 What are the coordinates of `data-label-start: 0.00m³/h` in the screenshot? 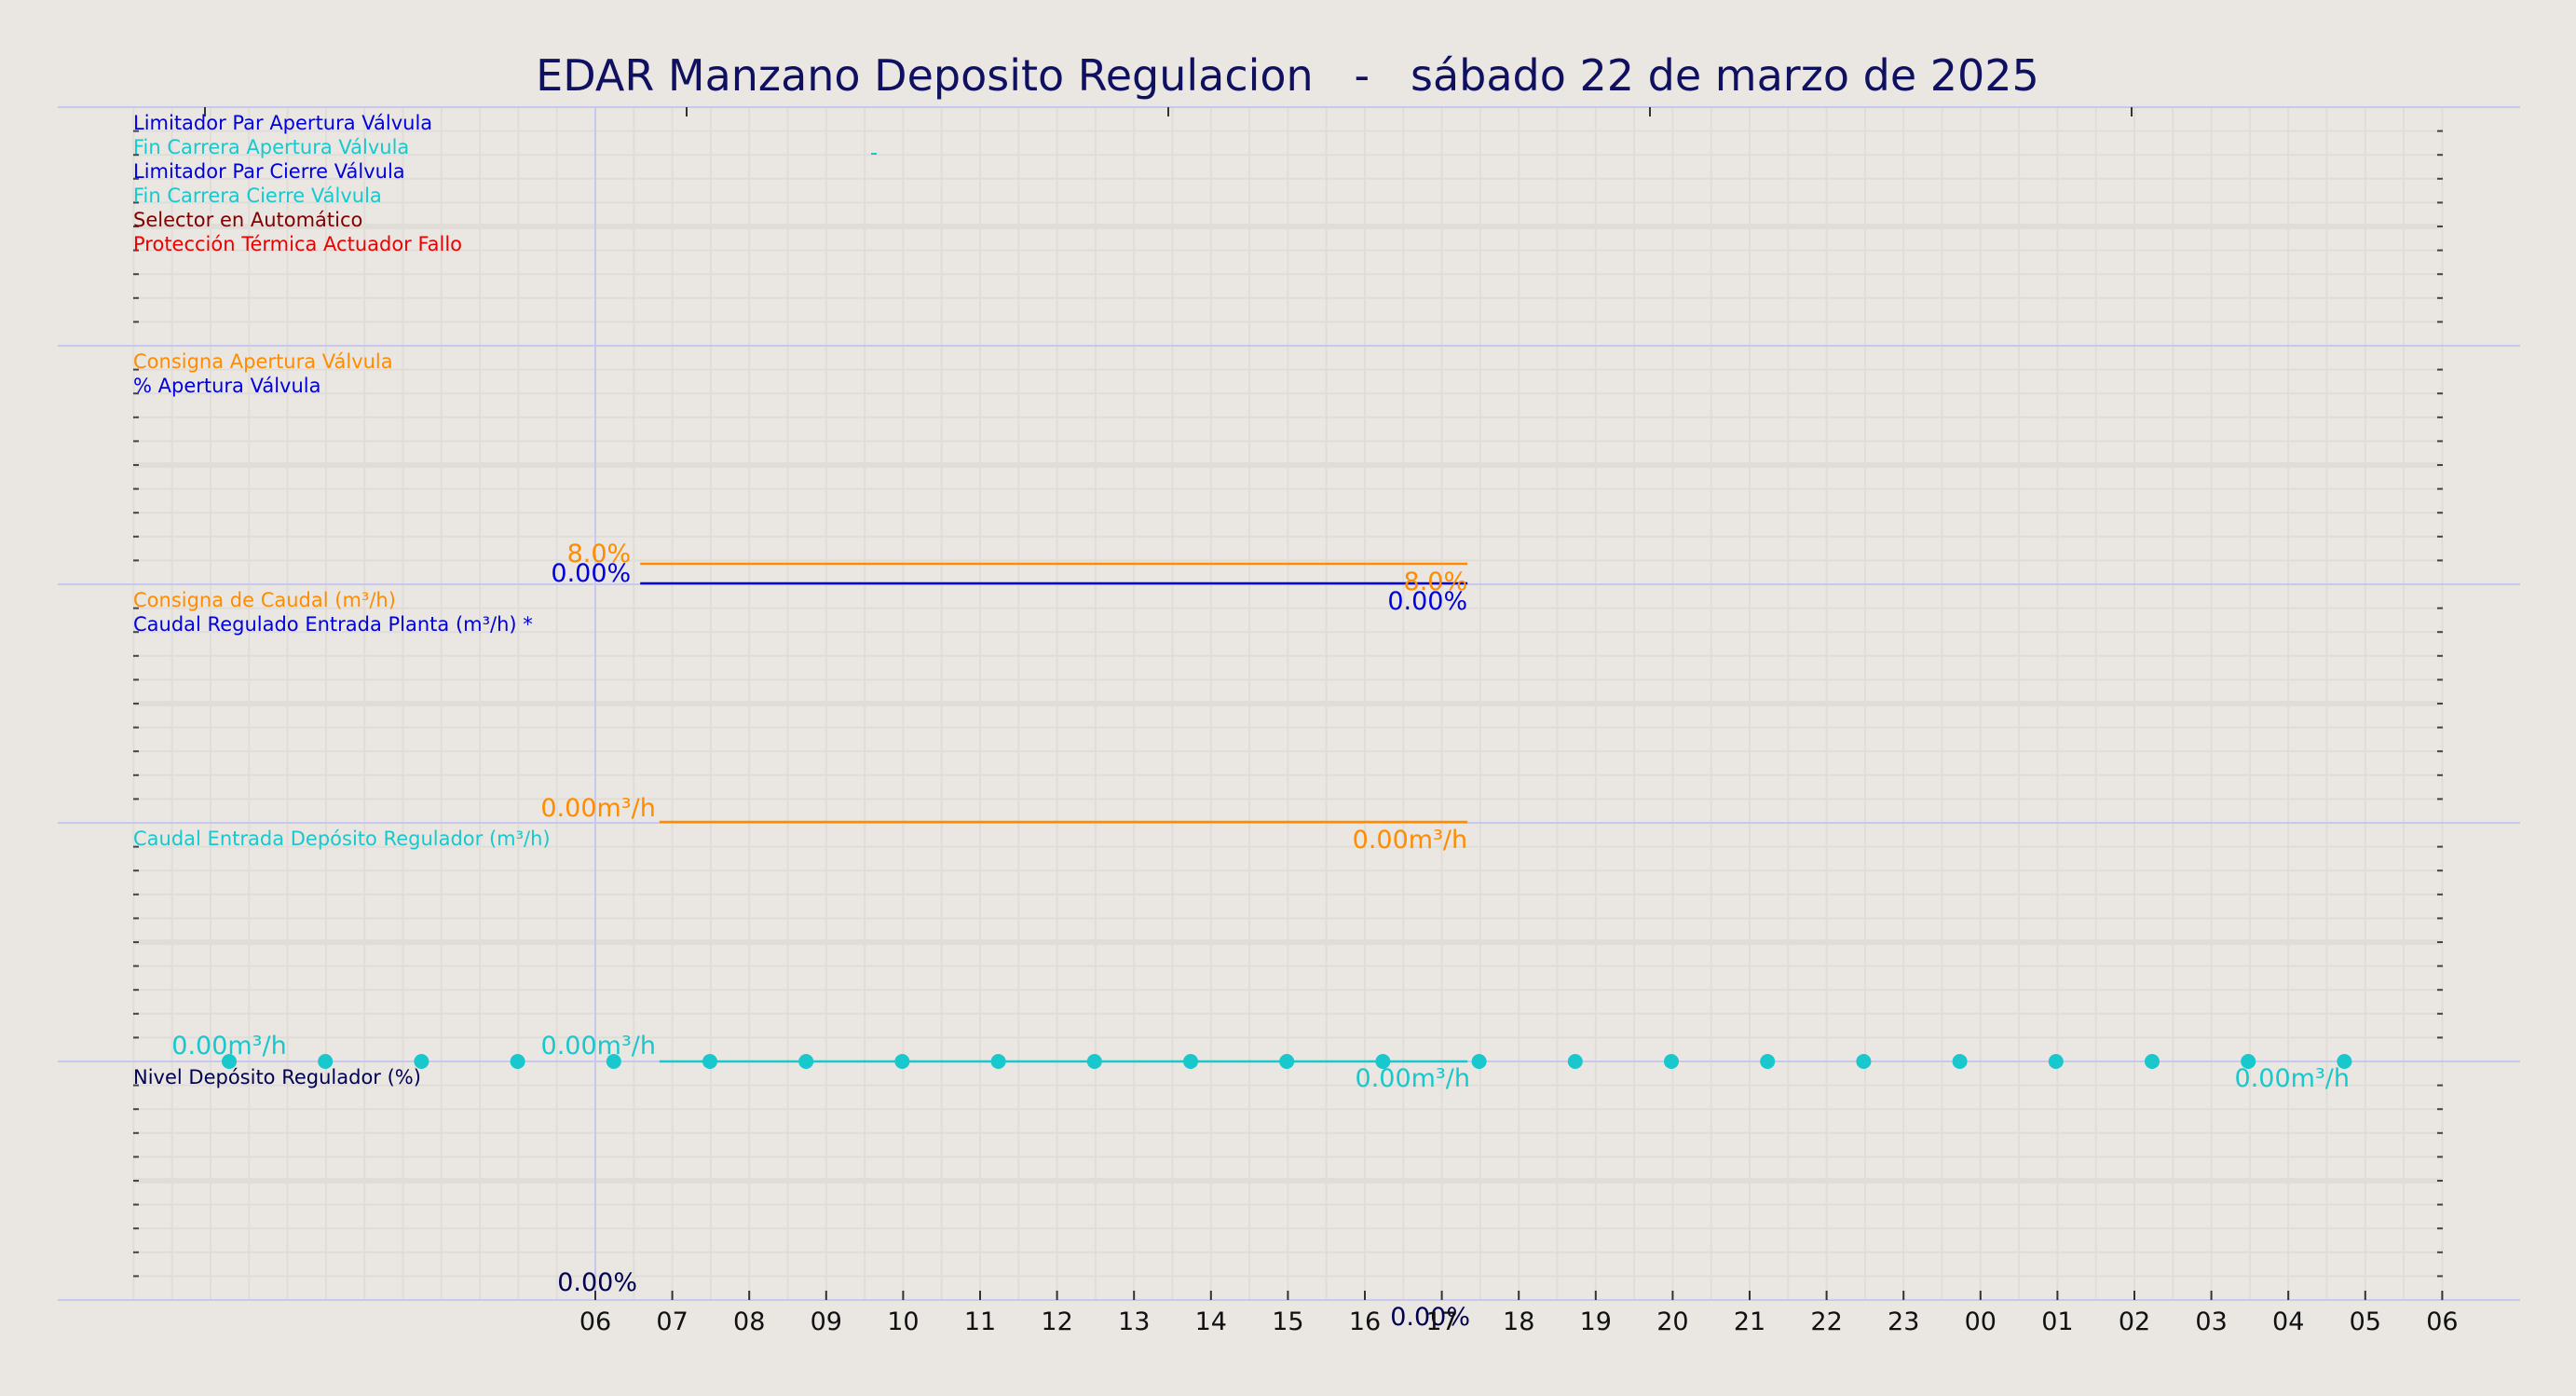 It's located at (597, 808).